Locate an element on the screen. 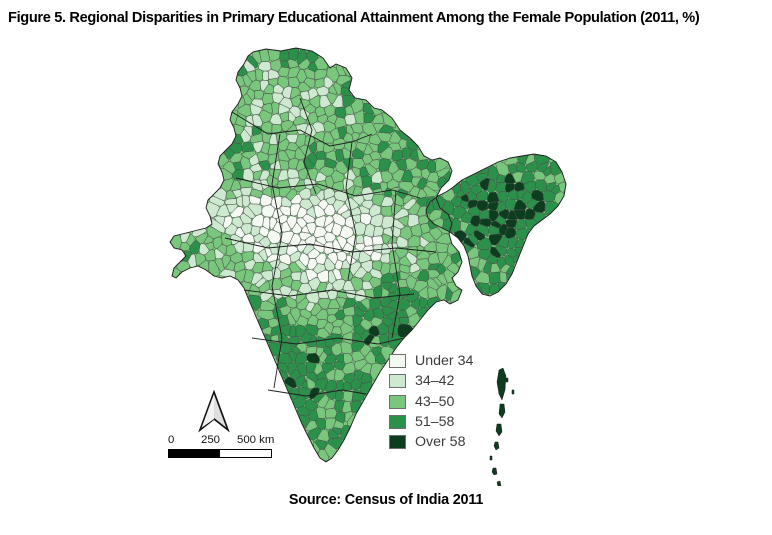 Image resolution: width=772 pixels, height=535 pixels. scale-tick-0: 0 is located at coordinates (171, 440).